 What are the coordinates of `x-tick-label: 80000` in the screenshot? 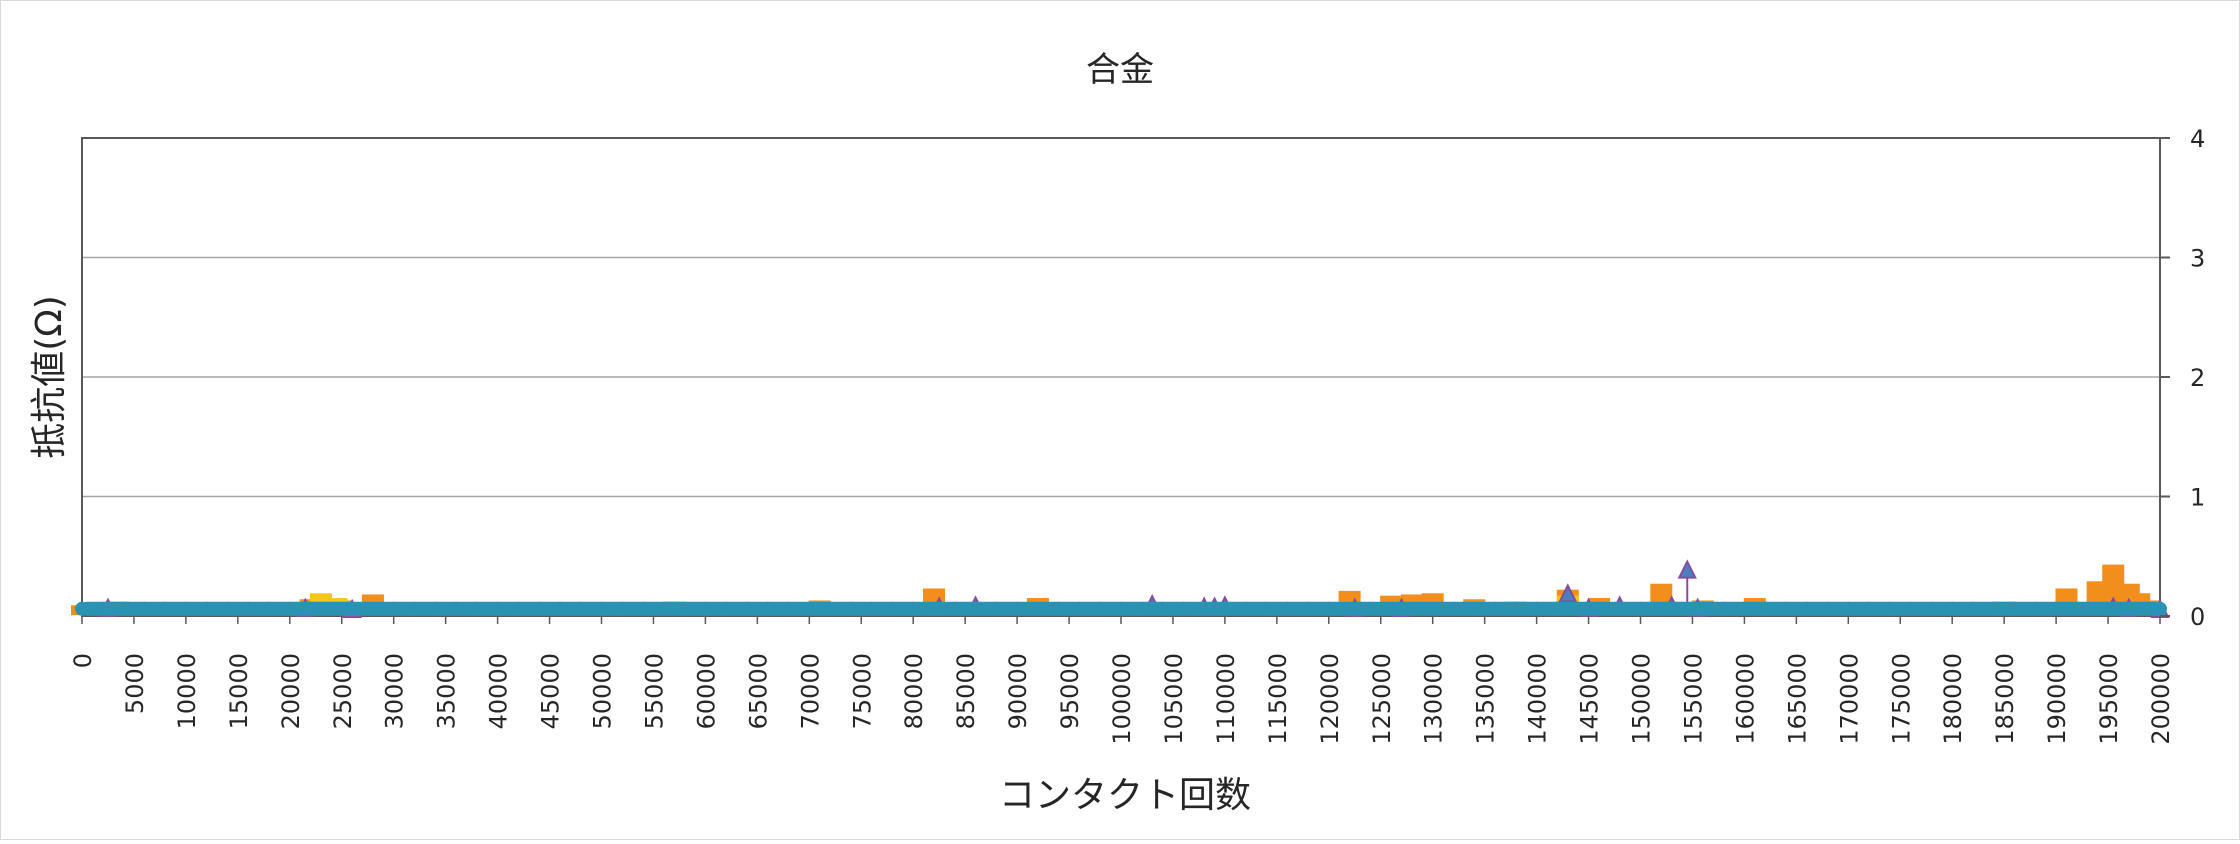 It's located at (914, 691).